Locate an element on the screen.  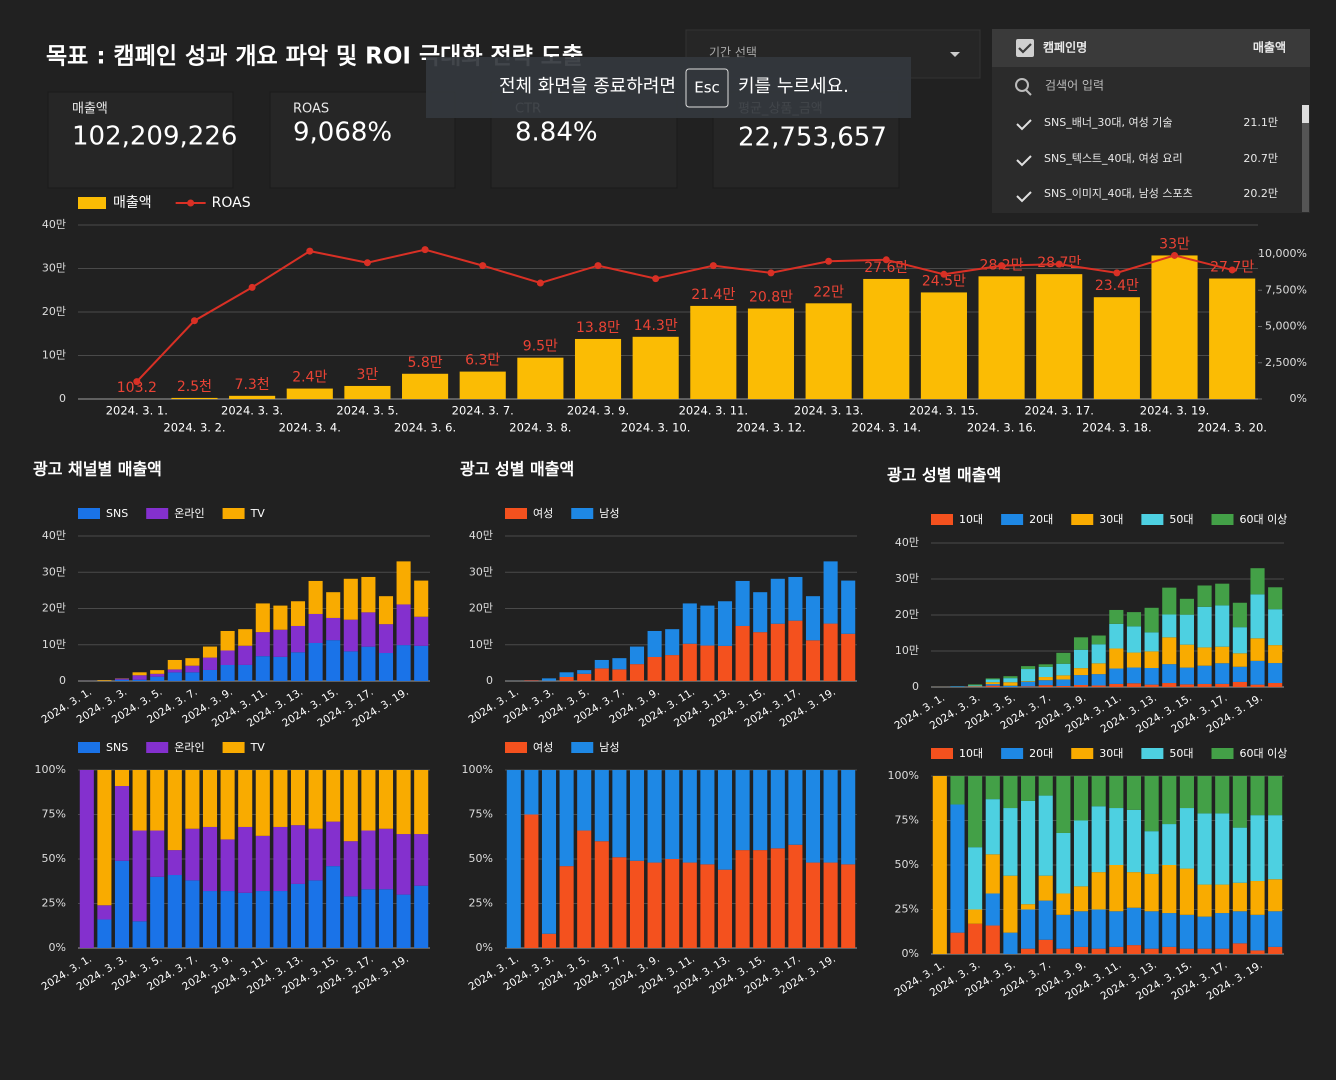
legend-label: ROAS is located at coordinates (231, 203).